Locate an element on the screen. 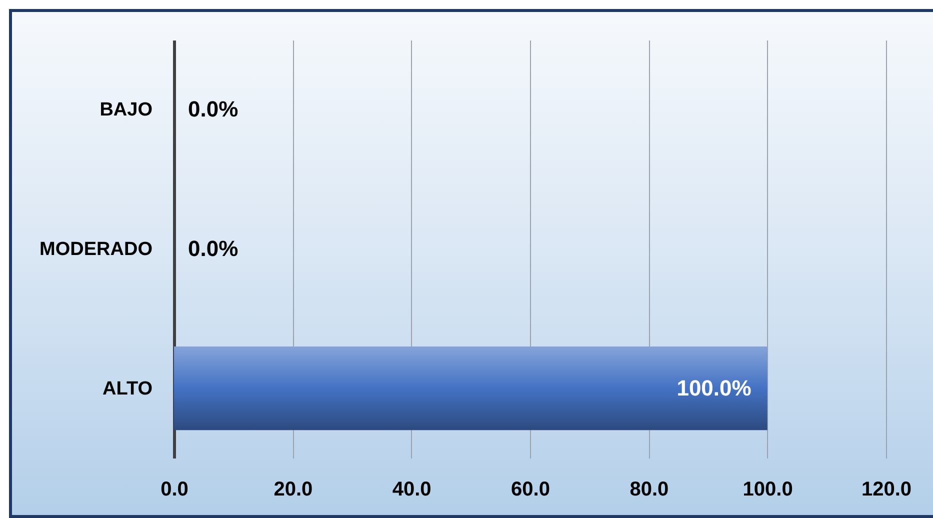 The width and height of the screenshot is (933, 518). x-tick-label: 80.0 is located at coordinates (649, 489).